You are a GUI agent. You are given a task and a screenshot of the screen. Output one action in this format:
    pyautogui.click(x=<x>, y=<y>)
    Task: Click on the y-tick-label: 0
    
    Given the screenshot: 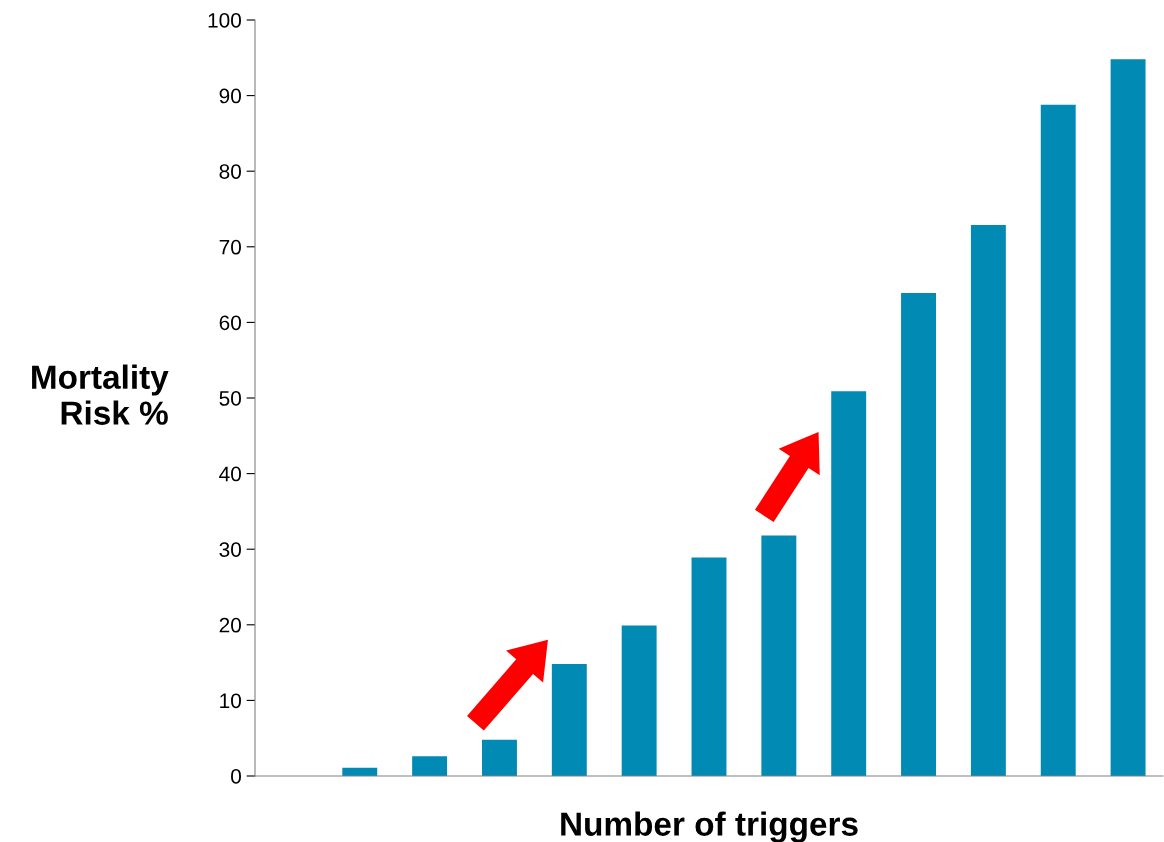 What is the action you would take?
    pyautogui.click(x=236, y=776)
    